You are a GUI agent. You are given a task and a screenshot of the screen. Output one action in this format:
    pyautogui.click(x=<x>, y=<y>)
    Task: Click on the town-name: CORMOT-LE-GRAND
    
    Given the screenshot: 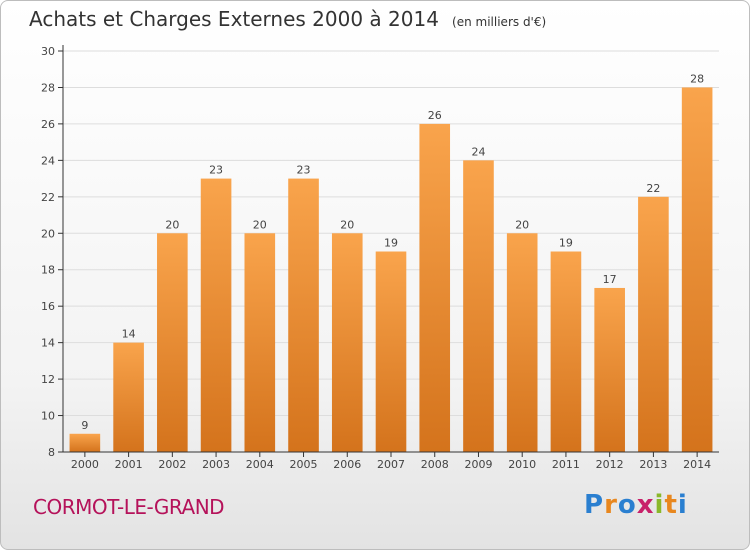 What is the action you would take?
    pyautogui.click(x=129, y=507)
    